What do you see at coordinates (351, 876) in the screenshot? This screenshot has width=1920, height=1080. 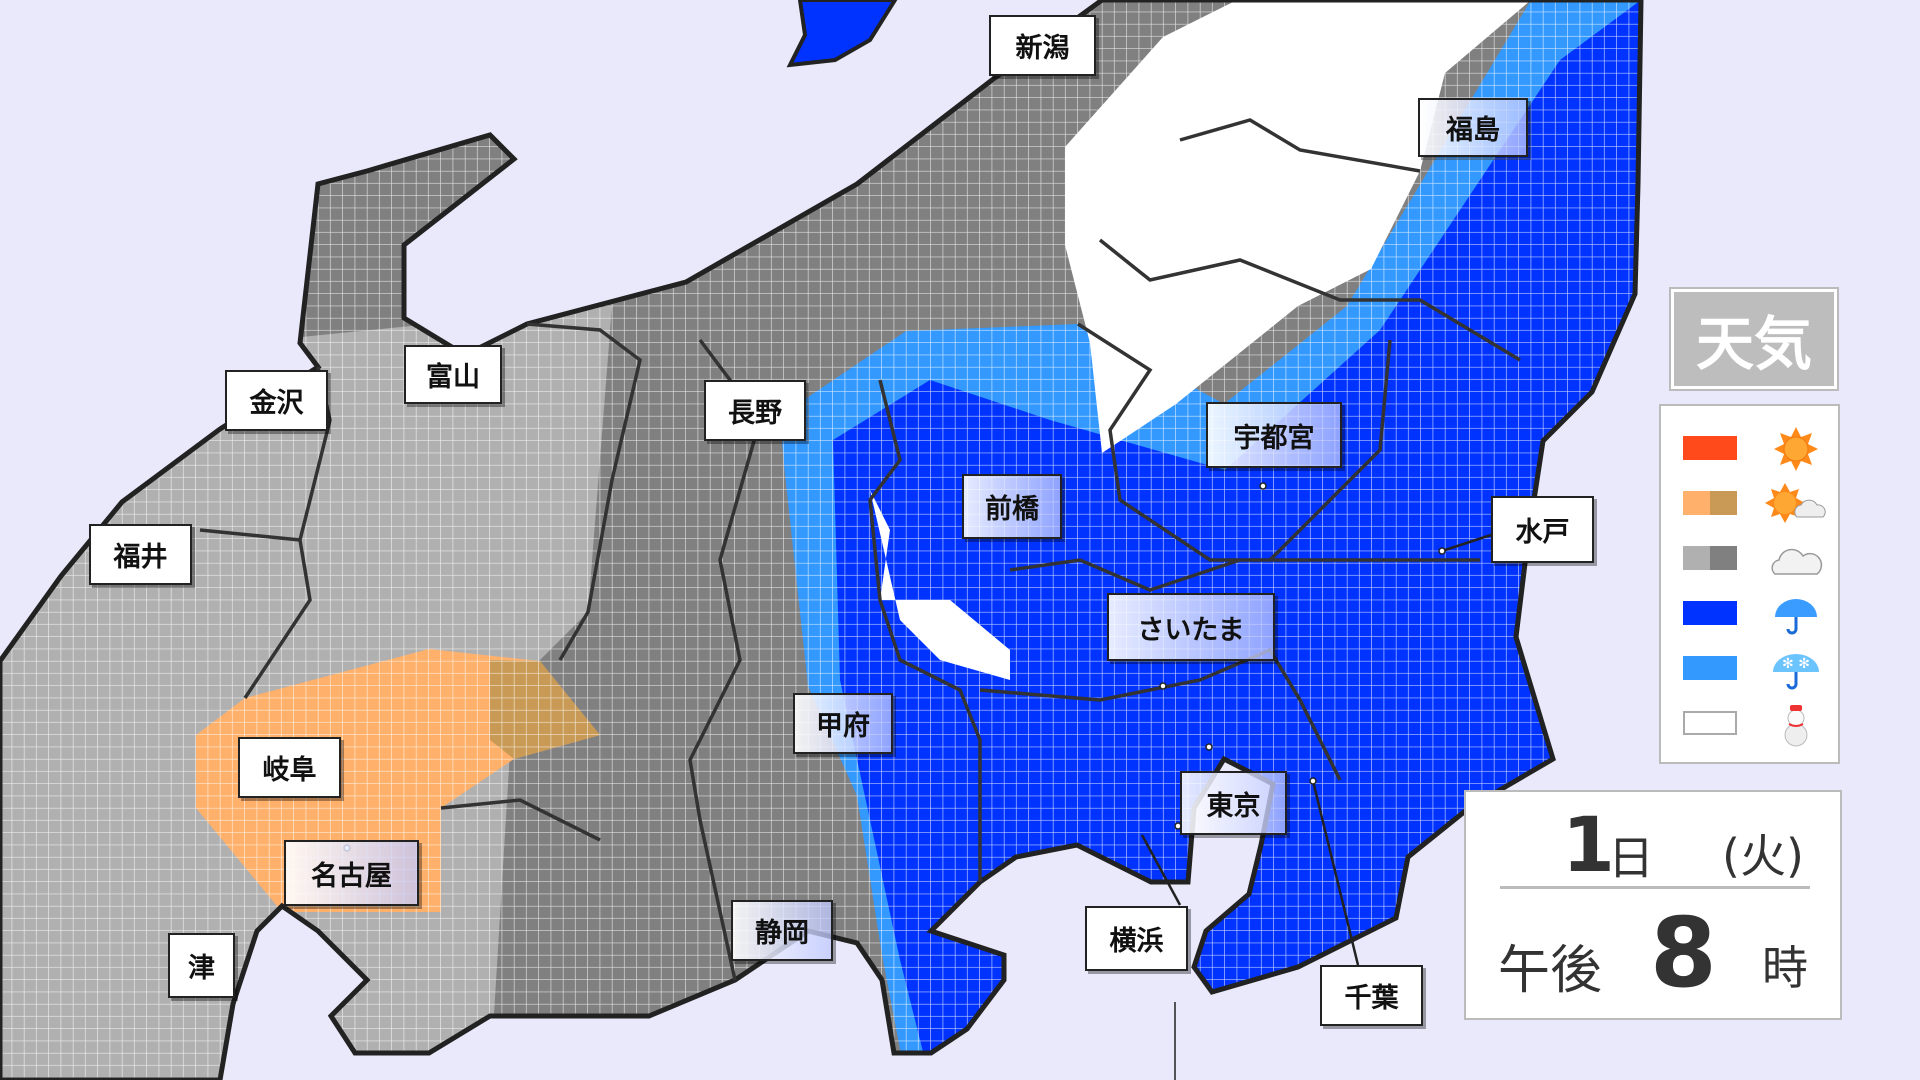 I see `city-name: 名古屋` at bounding box center [351, 876].